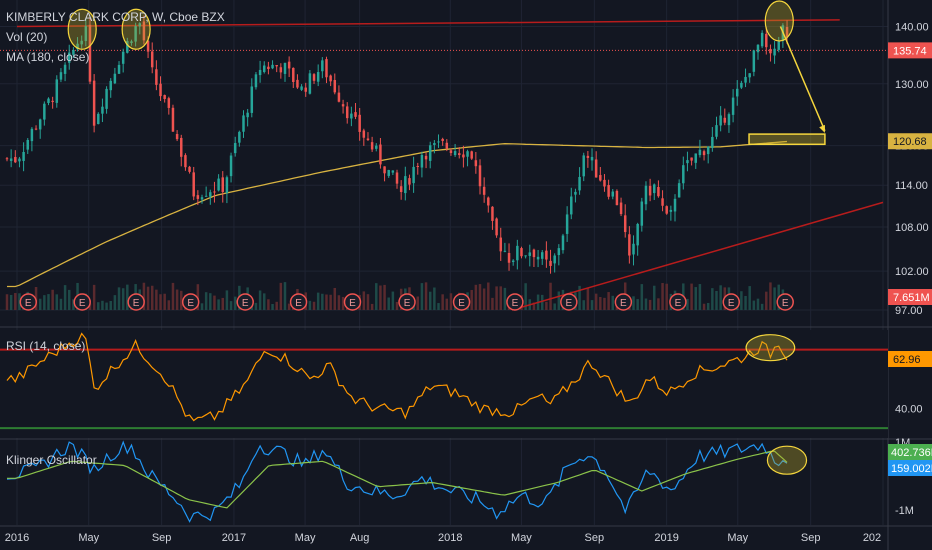  Describe the element at coordinates (910, 452) in the screenshot. I see `klinger-value-box` at that location.